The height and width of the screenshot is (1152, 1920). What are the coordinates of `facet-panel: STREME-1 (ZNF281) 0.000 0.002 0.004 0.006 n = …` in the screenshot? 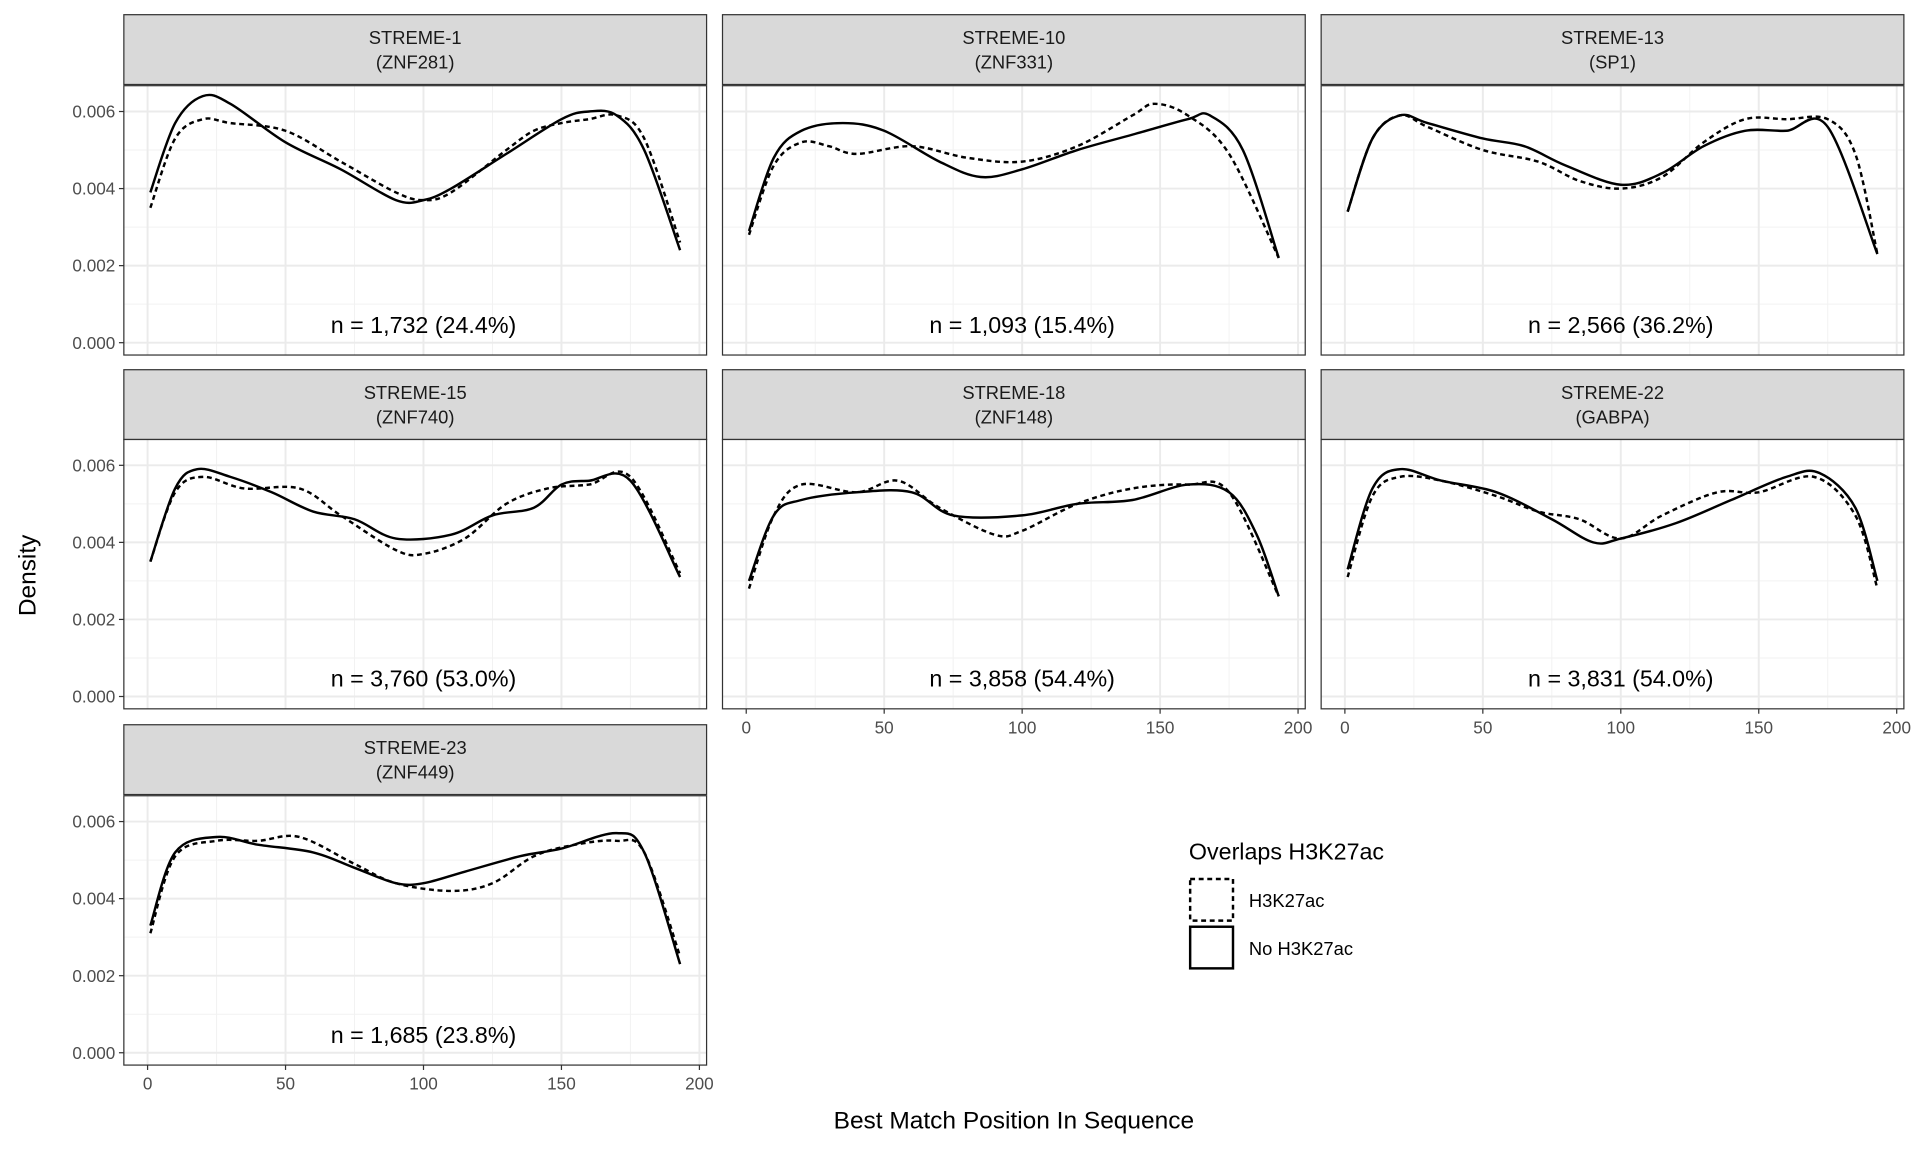 It's located at (390, 185).